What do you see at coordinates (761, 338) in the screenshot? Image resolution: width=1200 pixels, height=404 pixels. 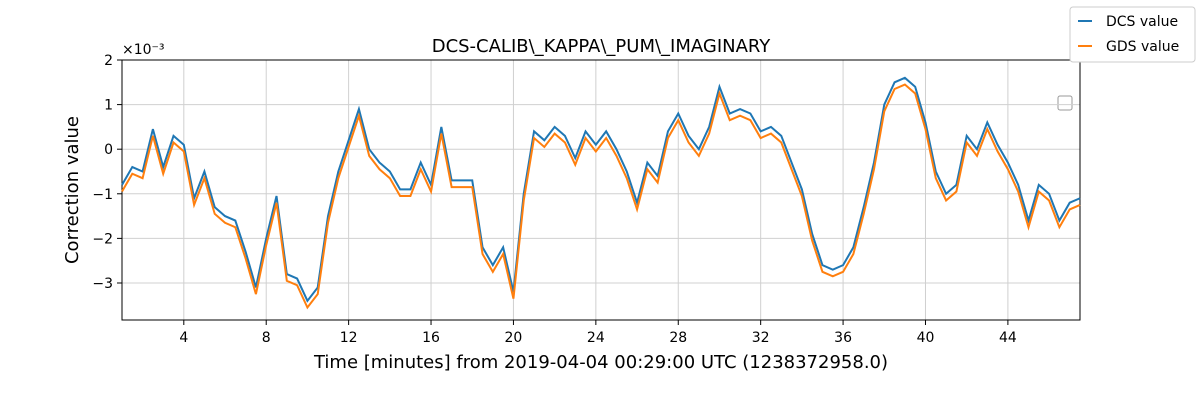 I see `x-tick-label: 32` at bounding box center [761, 338].